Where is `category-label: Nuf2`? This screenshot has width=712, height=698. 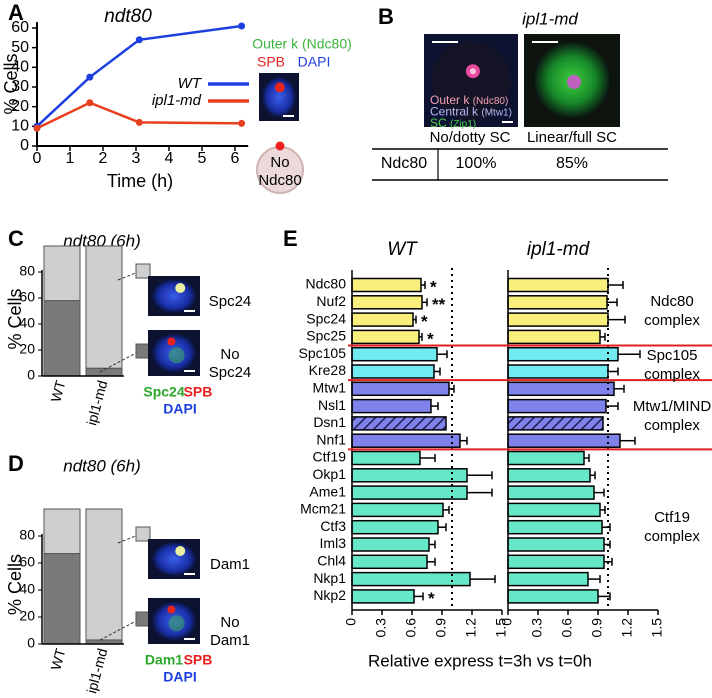 category-label: Nuf2 is located at coordinates (331, 301).